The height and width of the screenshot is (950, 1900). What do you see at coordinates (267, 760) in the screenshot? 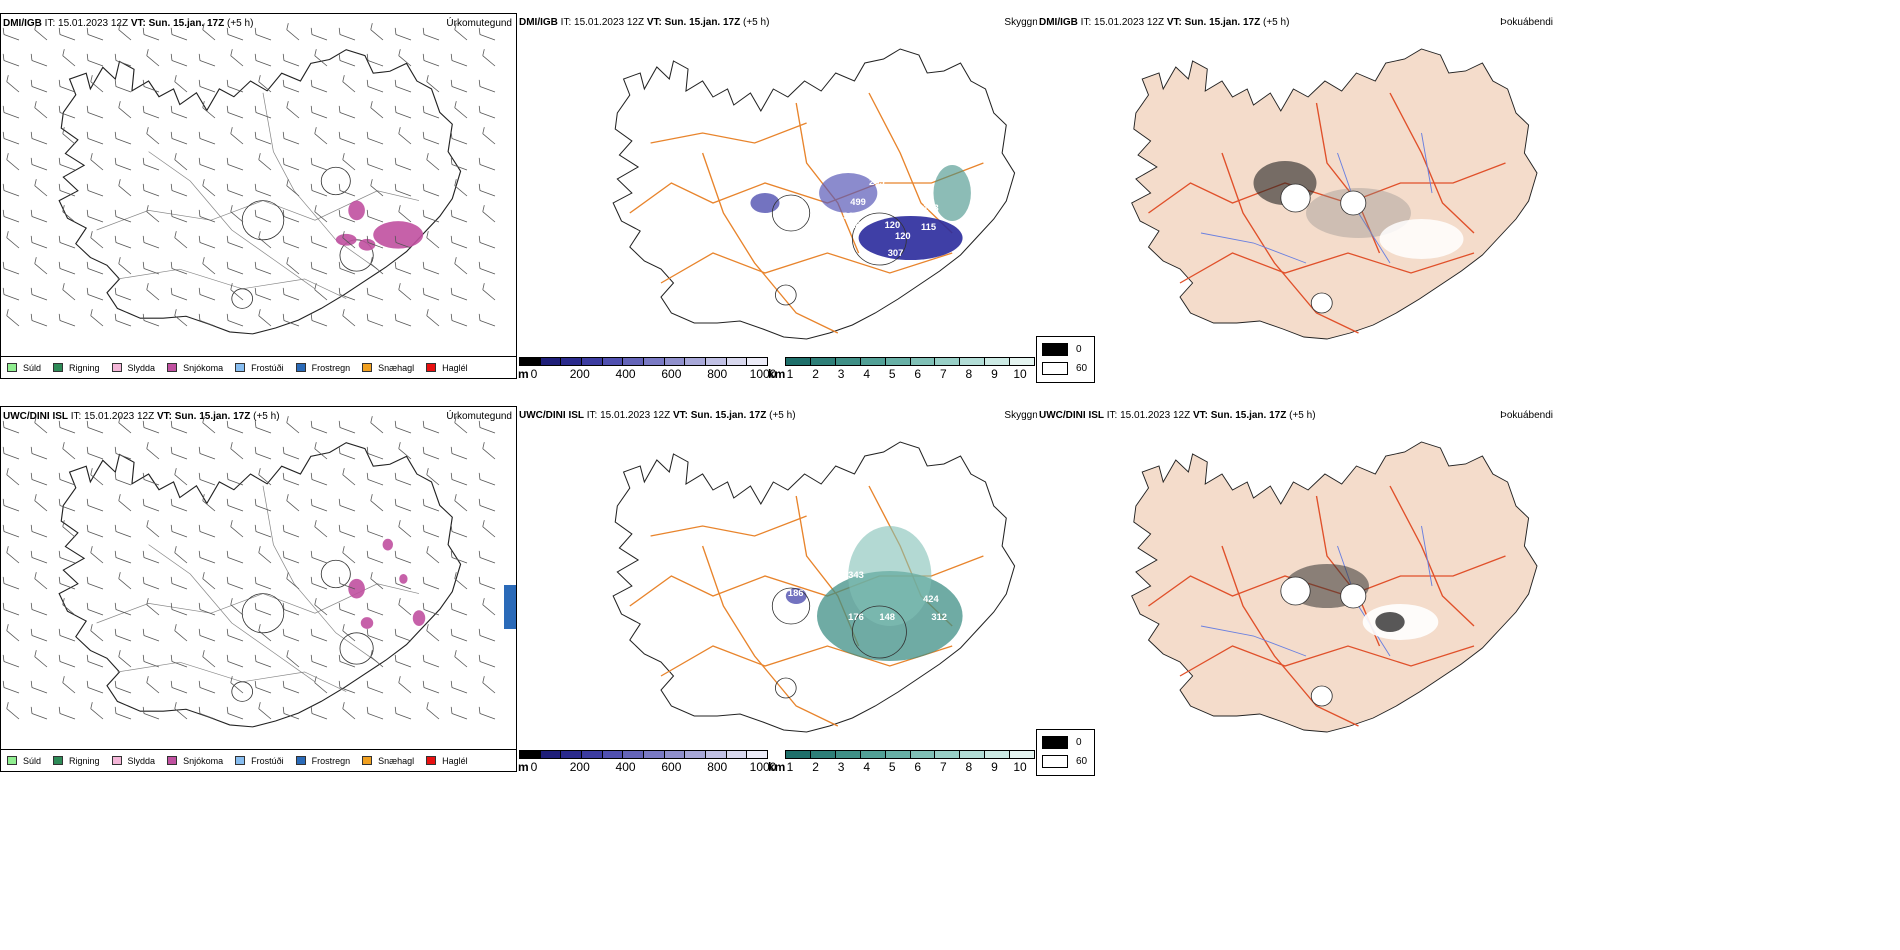
I see `legend-label: Frostúði` at bounding box center [267, 760].